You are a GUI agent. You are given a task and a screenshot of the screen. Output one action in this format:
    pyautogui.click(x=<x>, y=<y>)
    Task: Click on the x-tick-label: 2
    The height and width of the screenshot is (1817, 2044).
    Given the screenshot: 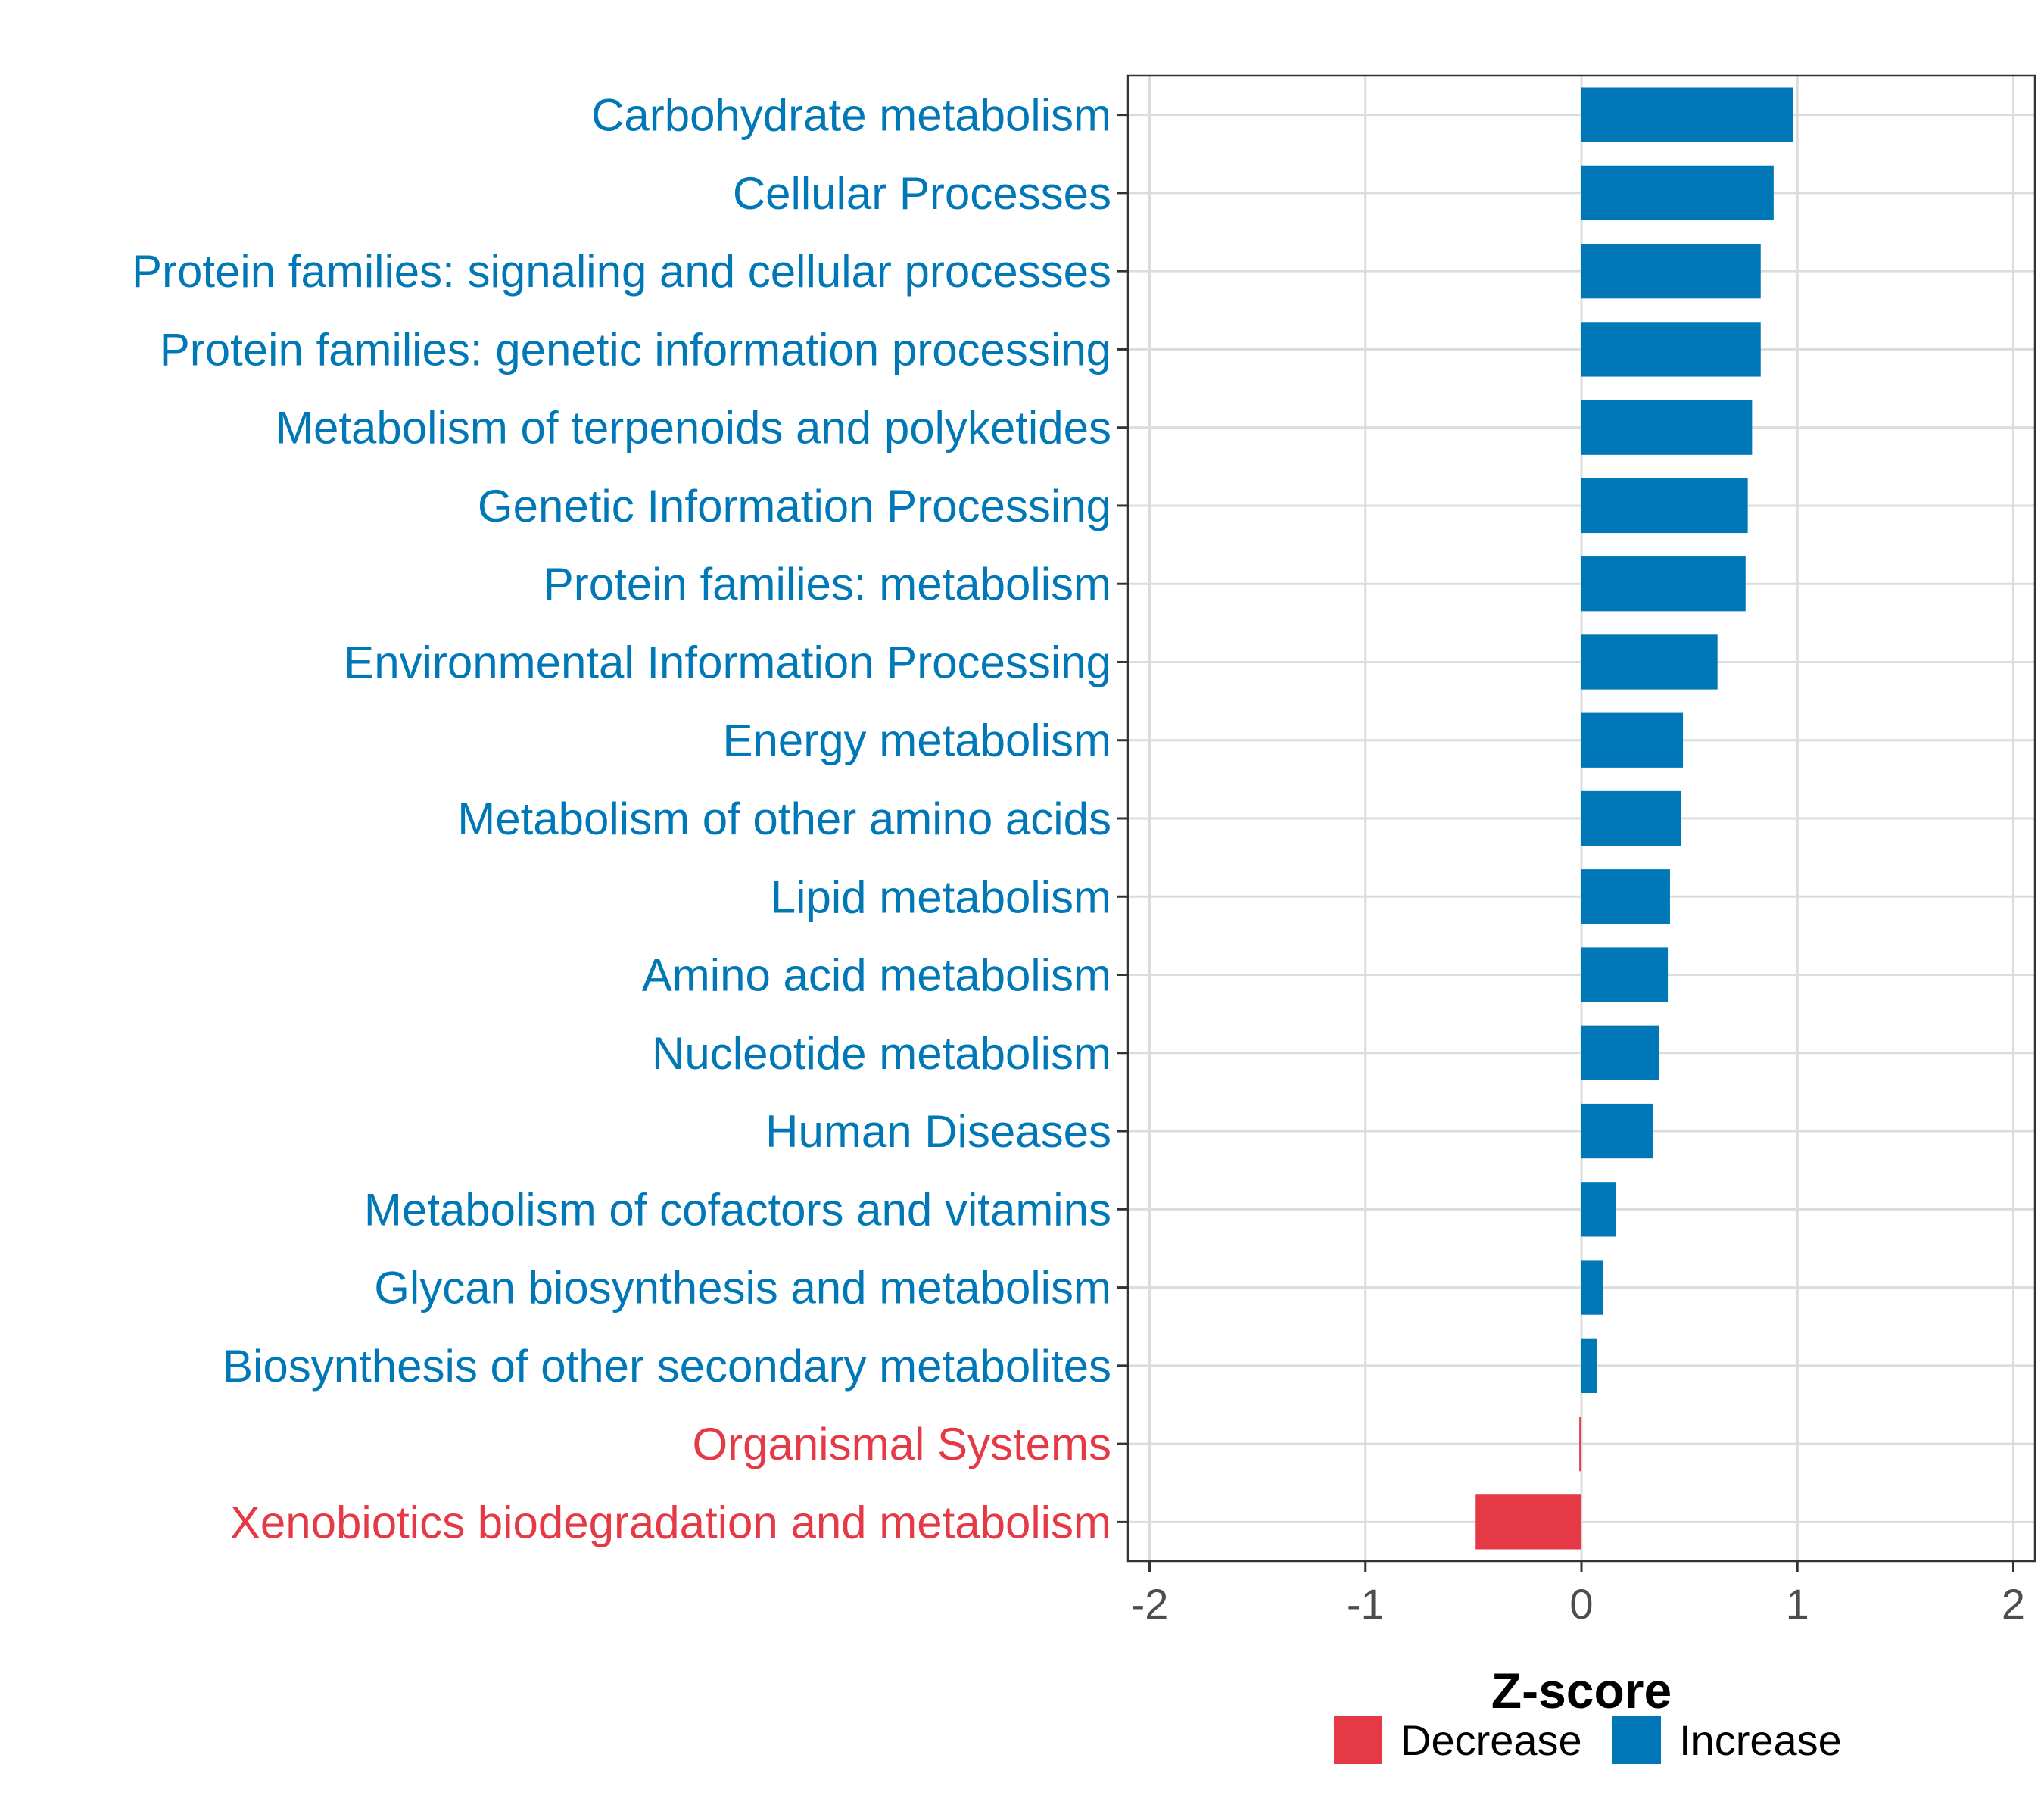 What is the action you would take?
    pyautogui.click(x=2014, y=1604)
    